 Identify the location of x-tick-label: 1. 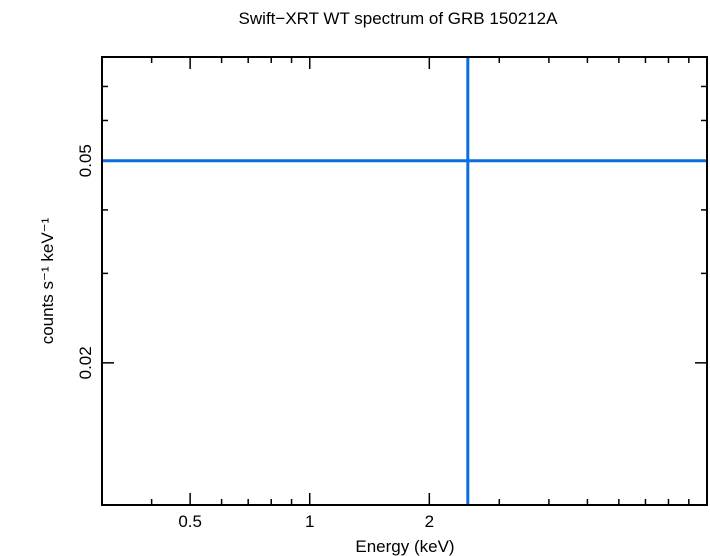
(309, 521).